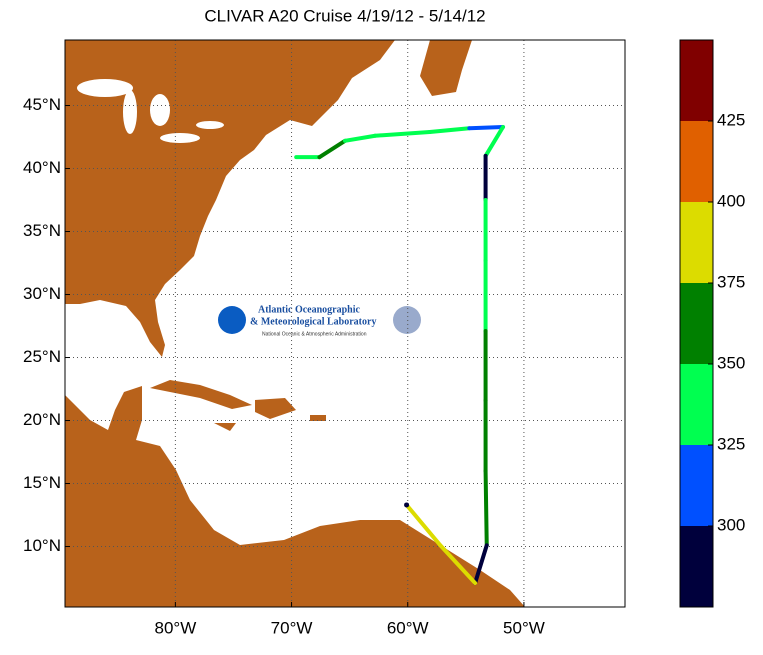 The image size is (763, 655). Describe the element at coordinates (225, 427) in the screenshot. I see `jamaica` at that location.